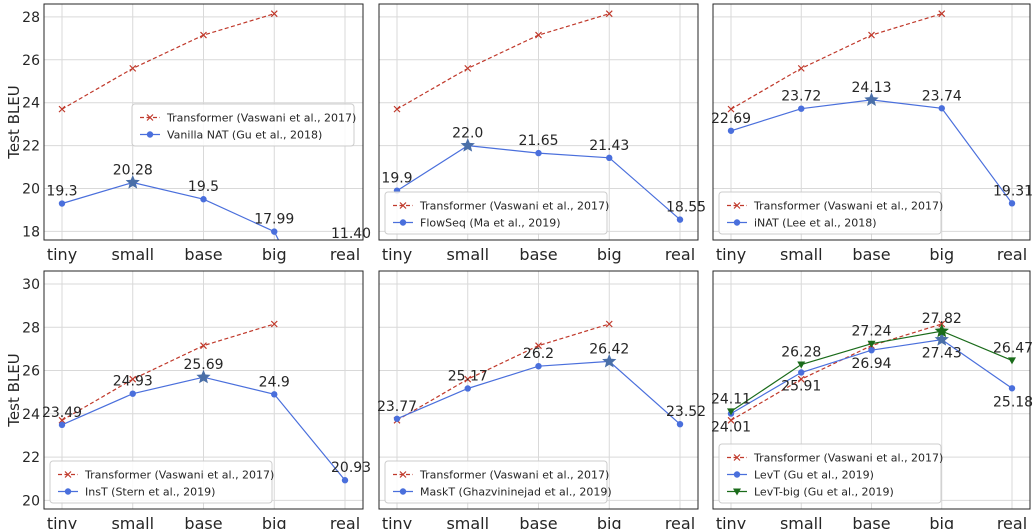  Describe the element at coordinates (686, 208) in the screenshot. I see `data-label: 18.55` at that location.